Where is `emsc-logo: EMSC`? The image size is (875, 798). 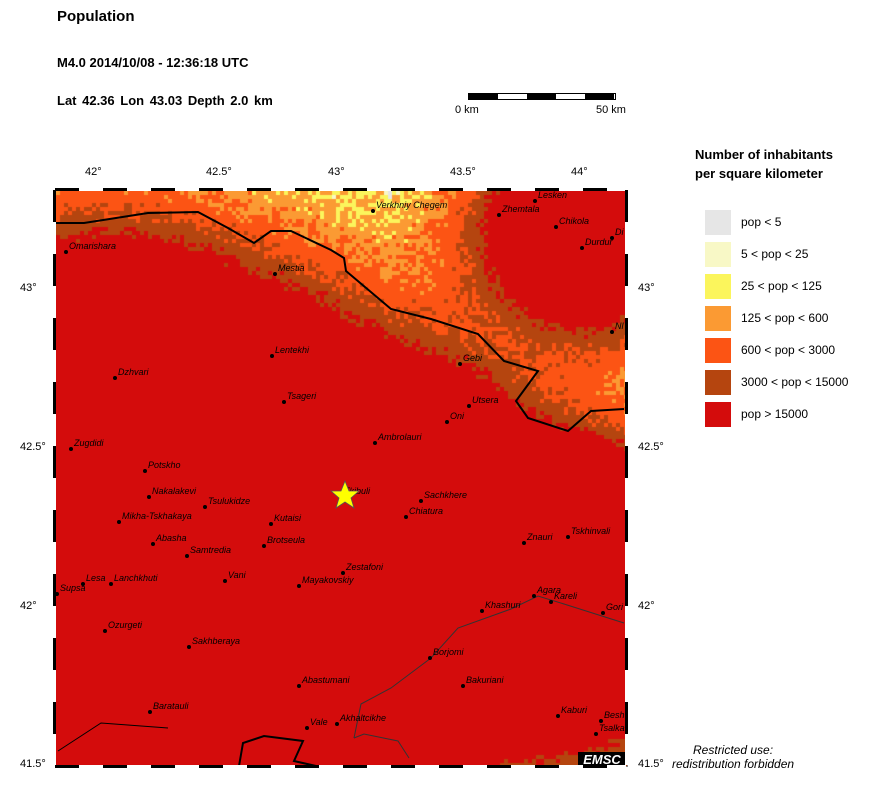 emsc-logo: EMSC is located at coordinates (602, 759).